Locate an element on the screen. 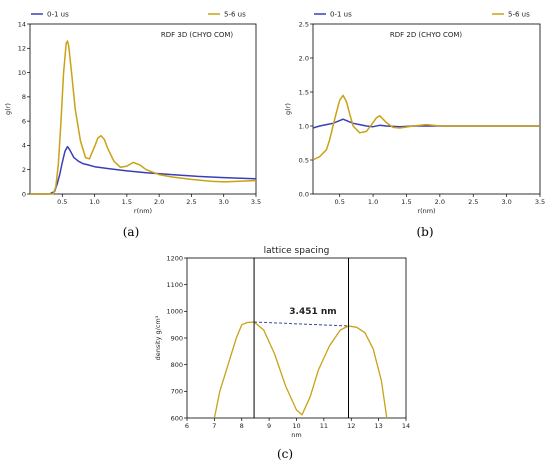 Image resolution: width=550 pixels, height=466 pixels. panel-annotation: RDF 2D (CHYO COM) is located at coordinates (426, 35).